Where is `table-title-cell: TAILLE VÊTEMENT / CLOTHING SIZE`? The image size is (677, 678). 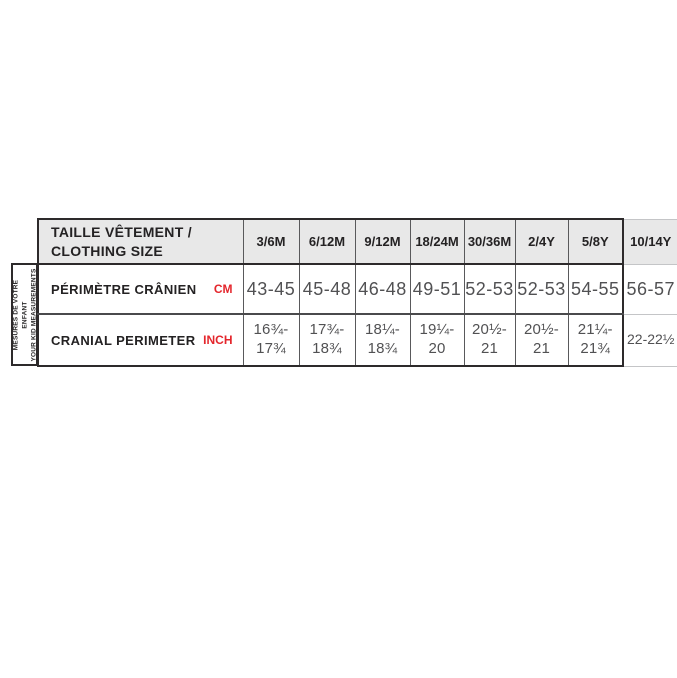 table-title-cell: TAILLE VÊTEMENT / CLOTHING SIZE is located at coordinates (140, 241).